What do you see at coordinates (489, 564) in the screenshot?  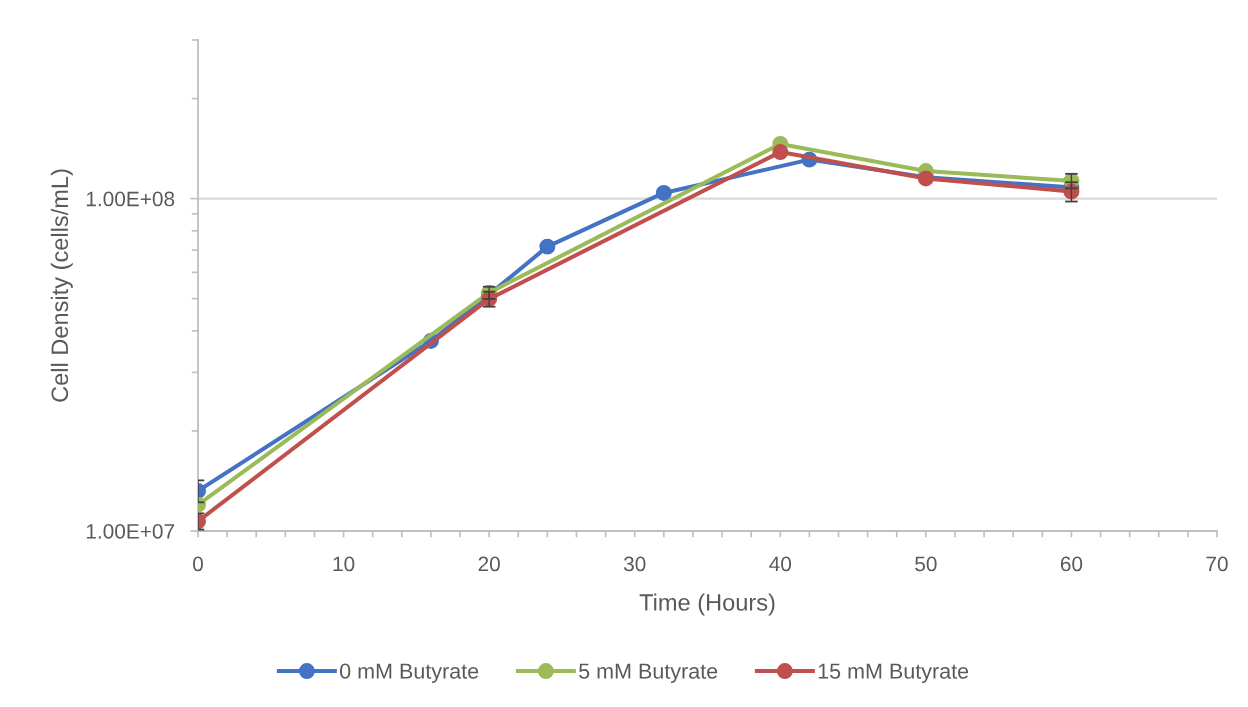 I see `x-tick-label: 20` at bounding box center [489, 564].